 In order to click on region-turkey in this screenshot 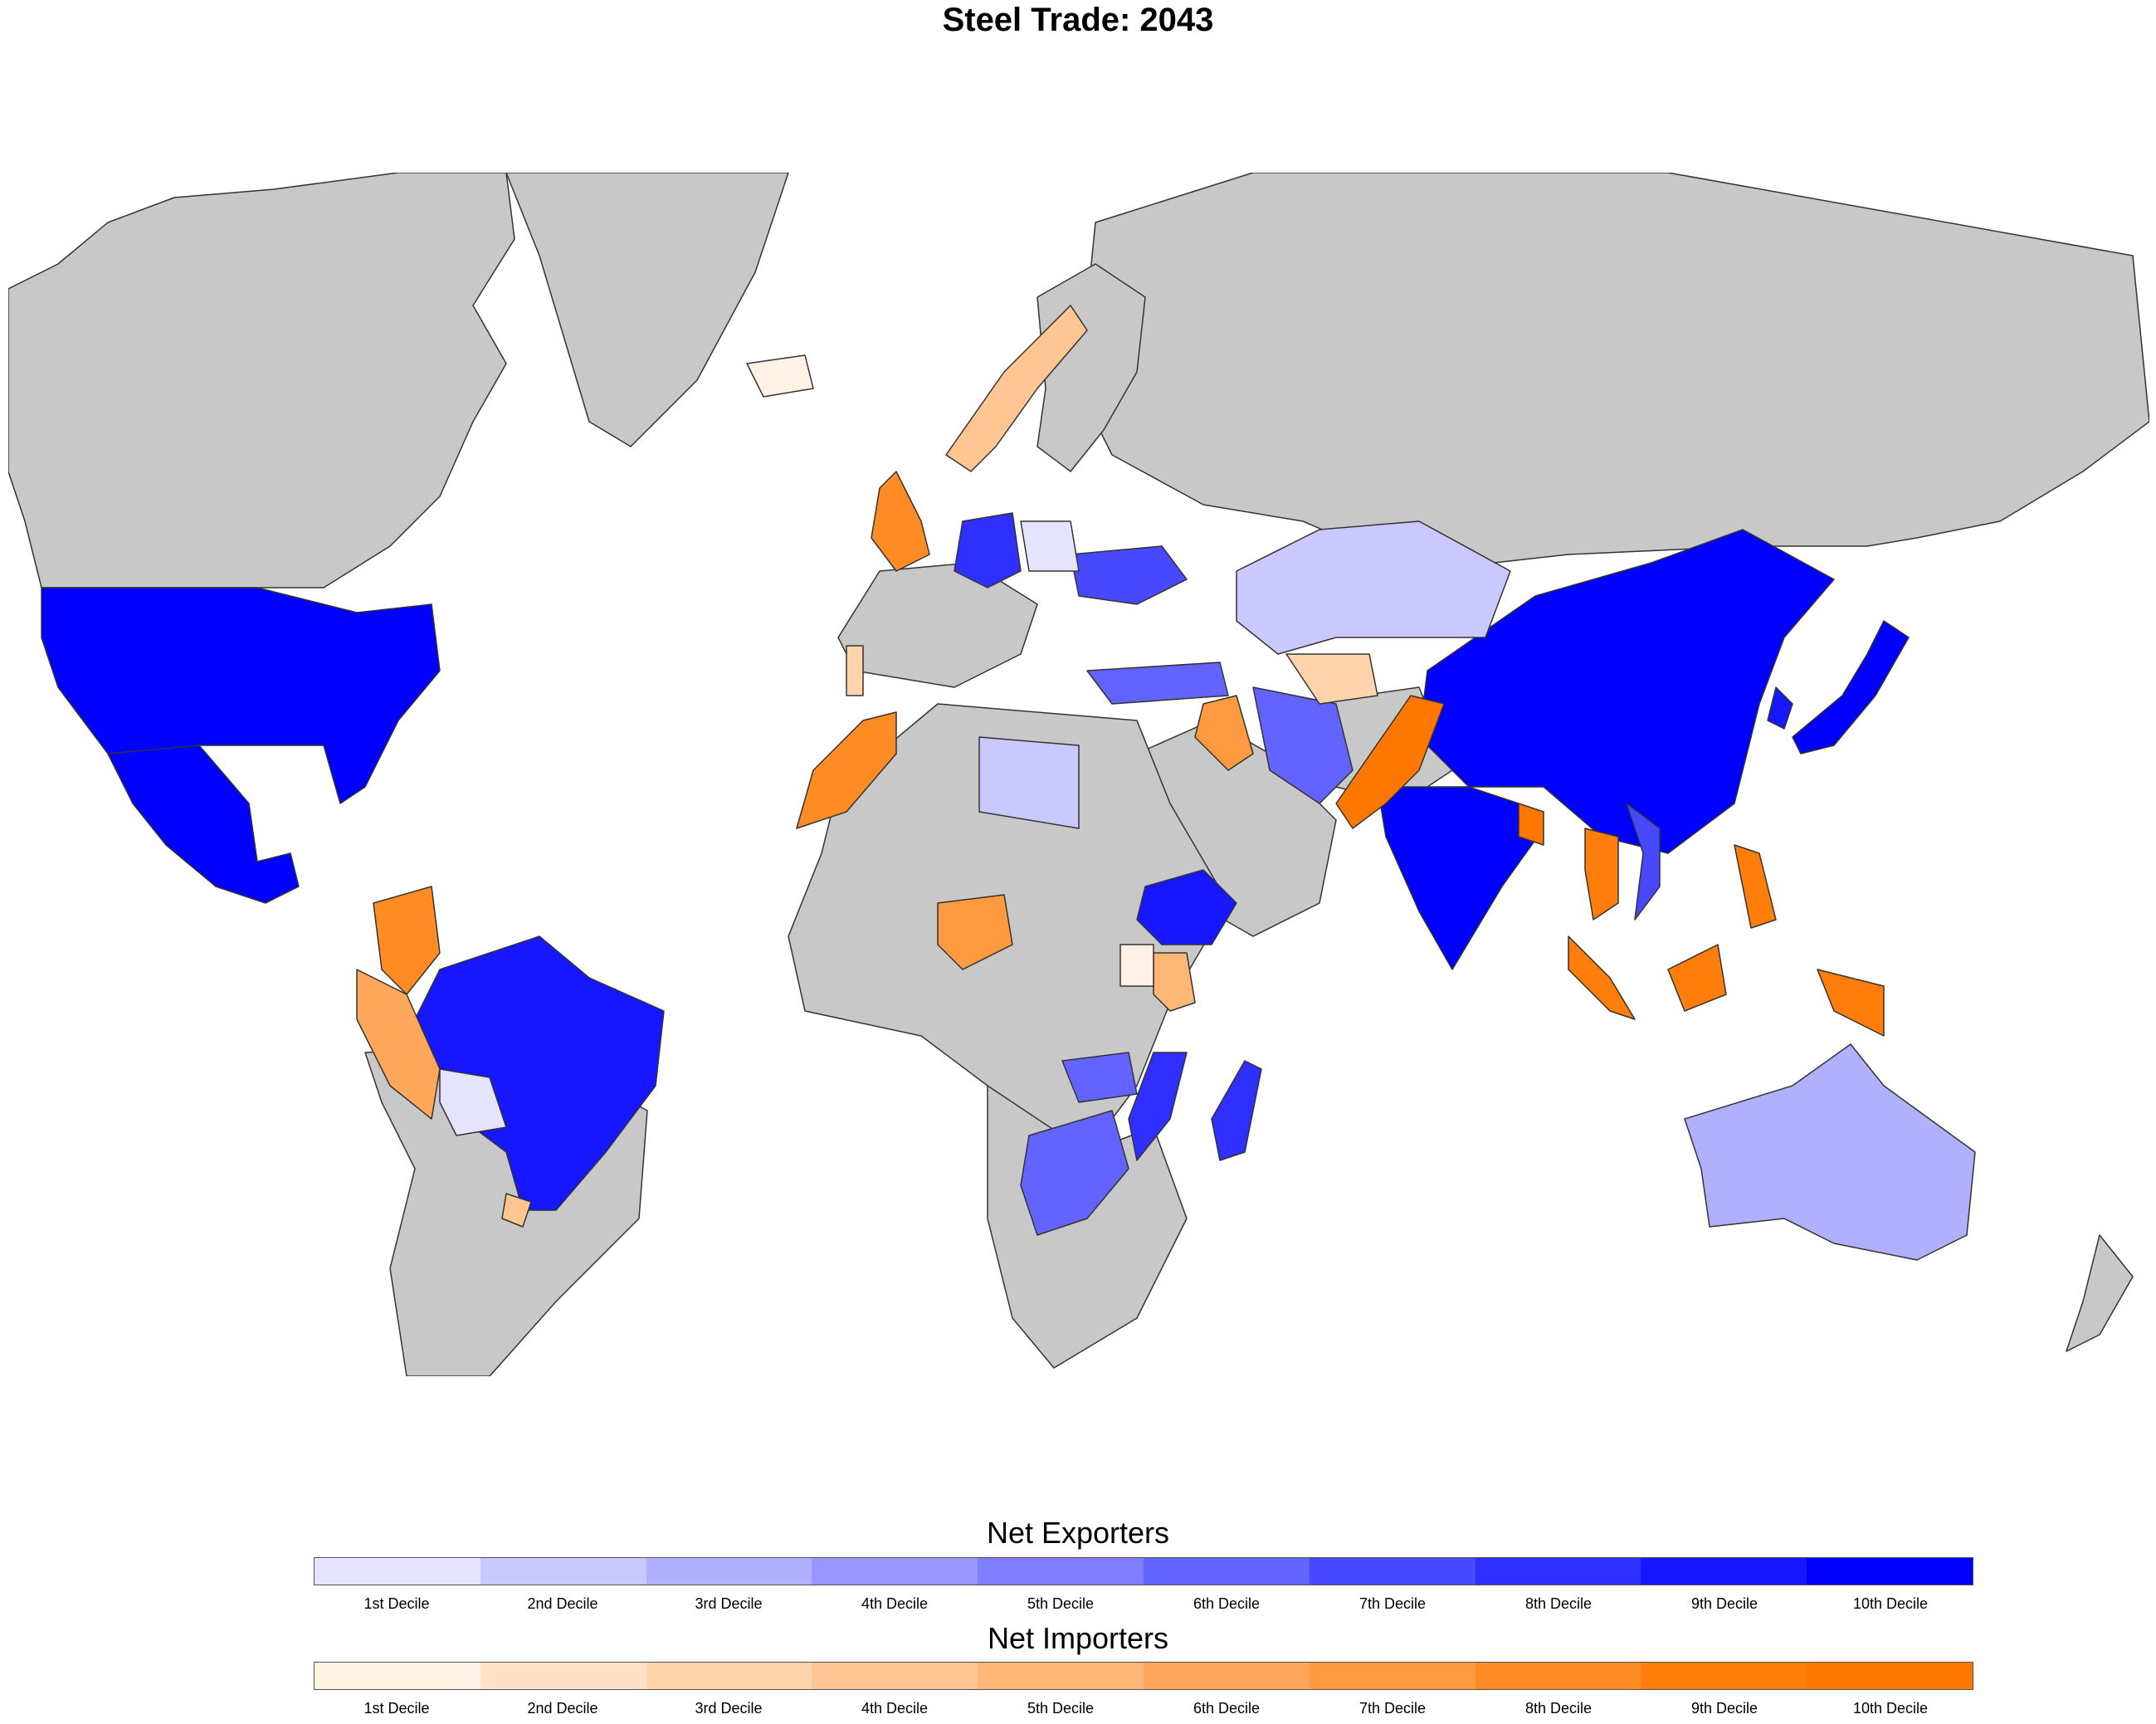, I will do `click(1157, 683)`.